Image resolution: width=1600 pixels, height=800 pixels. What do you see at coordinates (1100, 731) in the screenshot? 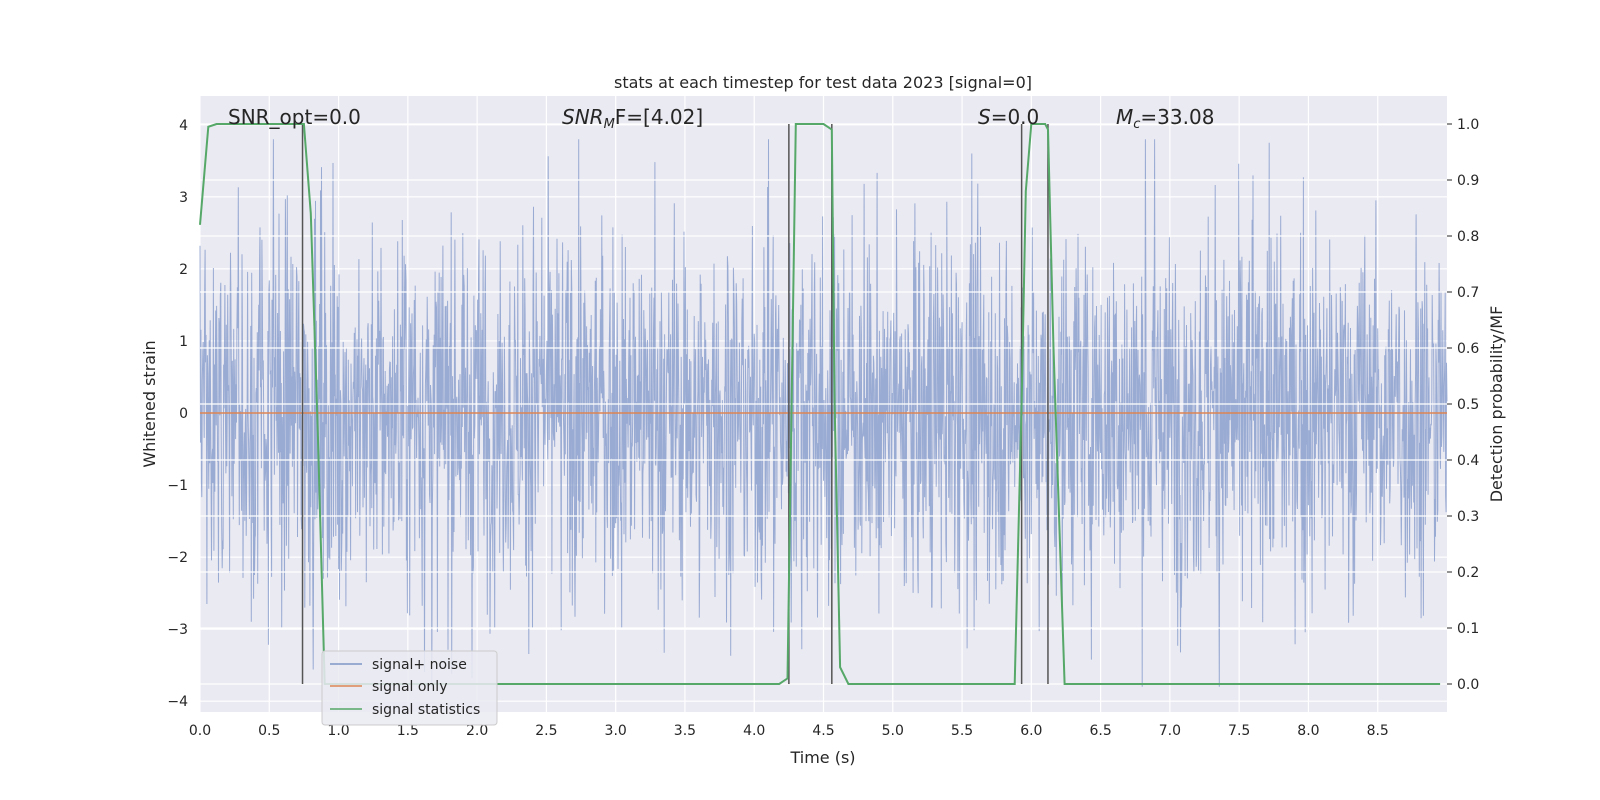
I see `x-tick-label: 6.5` at bounding box center [1100, 731].